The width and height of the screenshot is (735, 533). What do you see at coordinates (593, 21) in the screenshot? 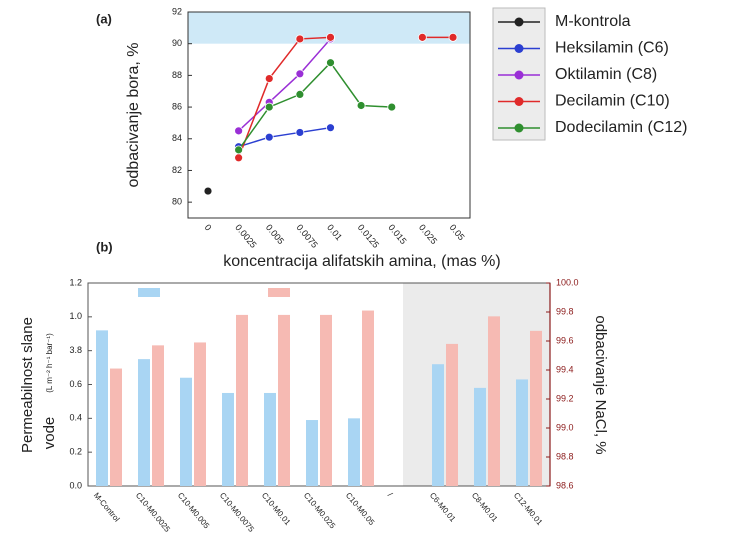
I see `legend-label: M-kontrola` at bounding box center [593, 21].